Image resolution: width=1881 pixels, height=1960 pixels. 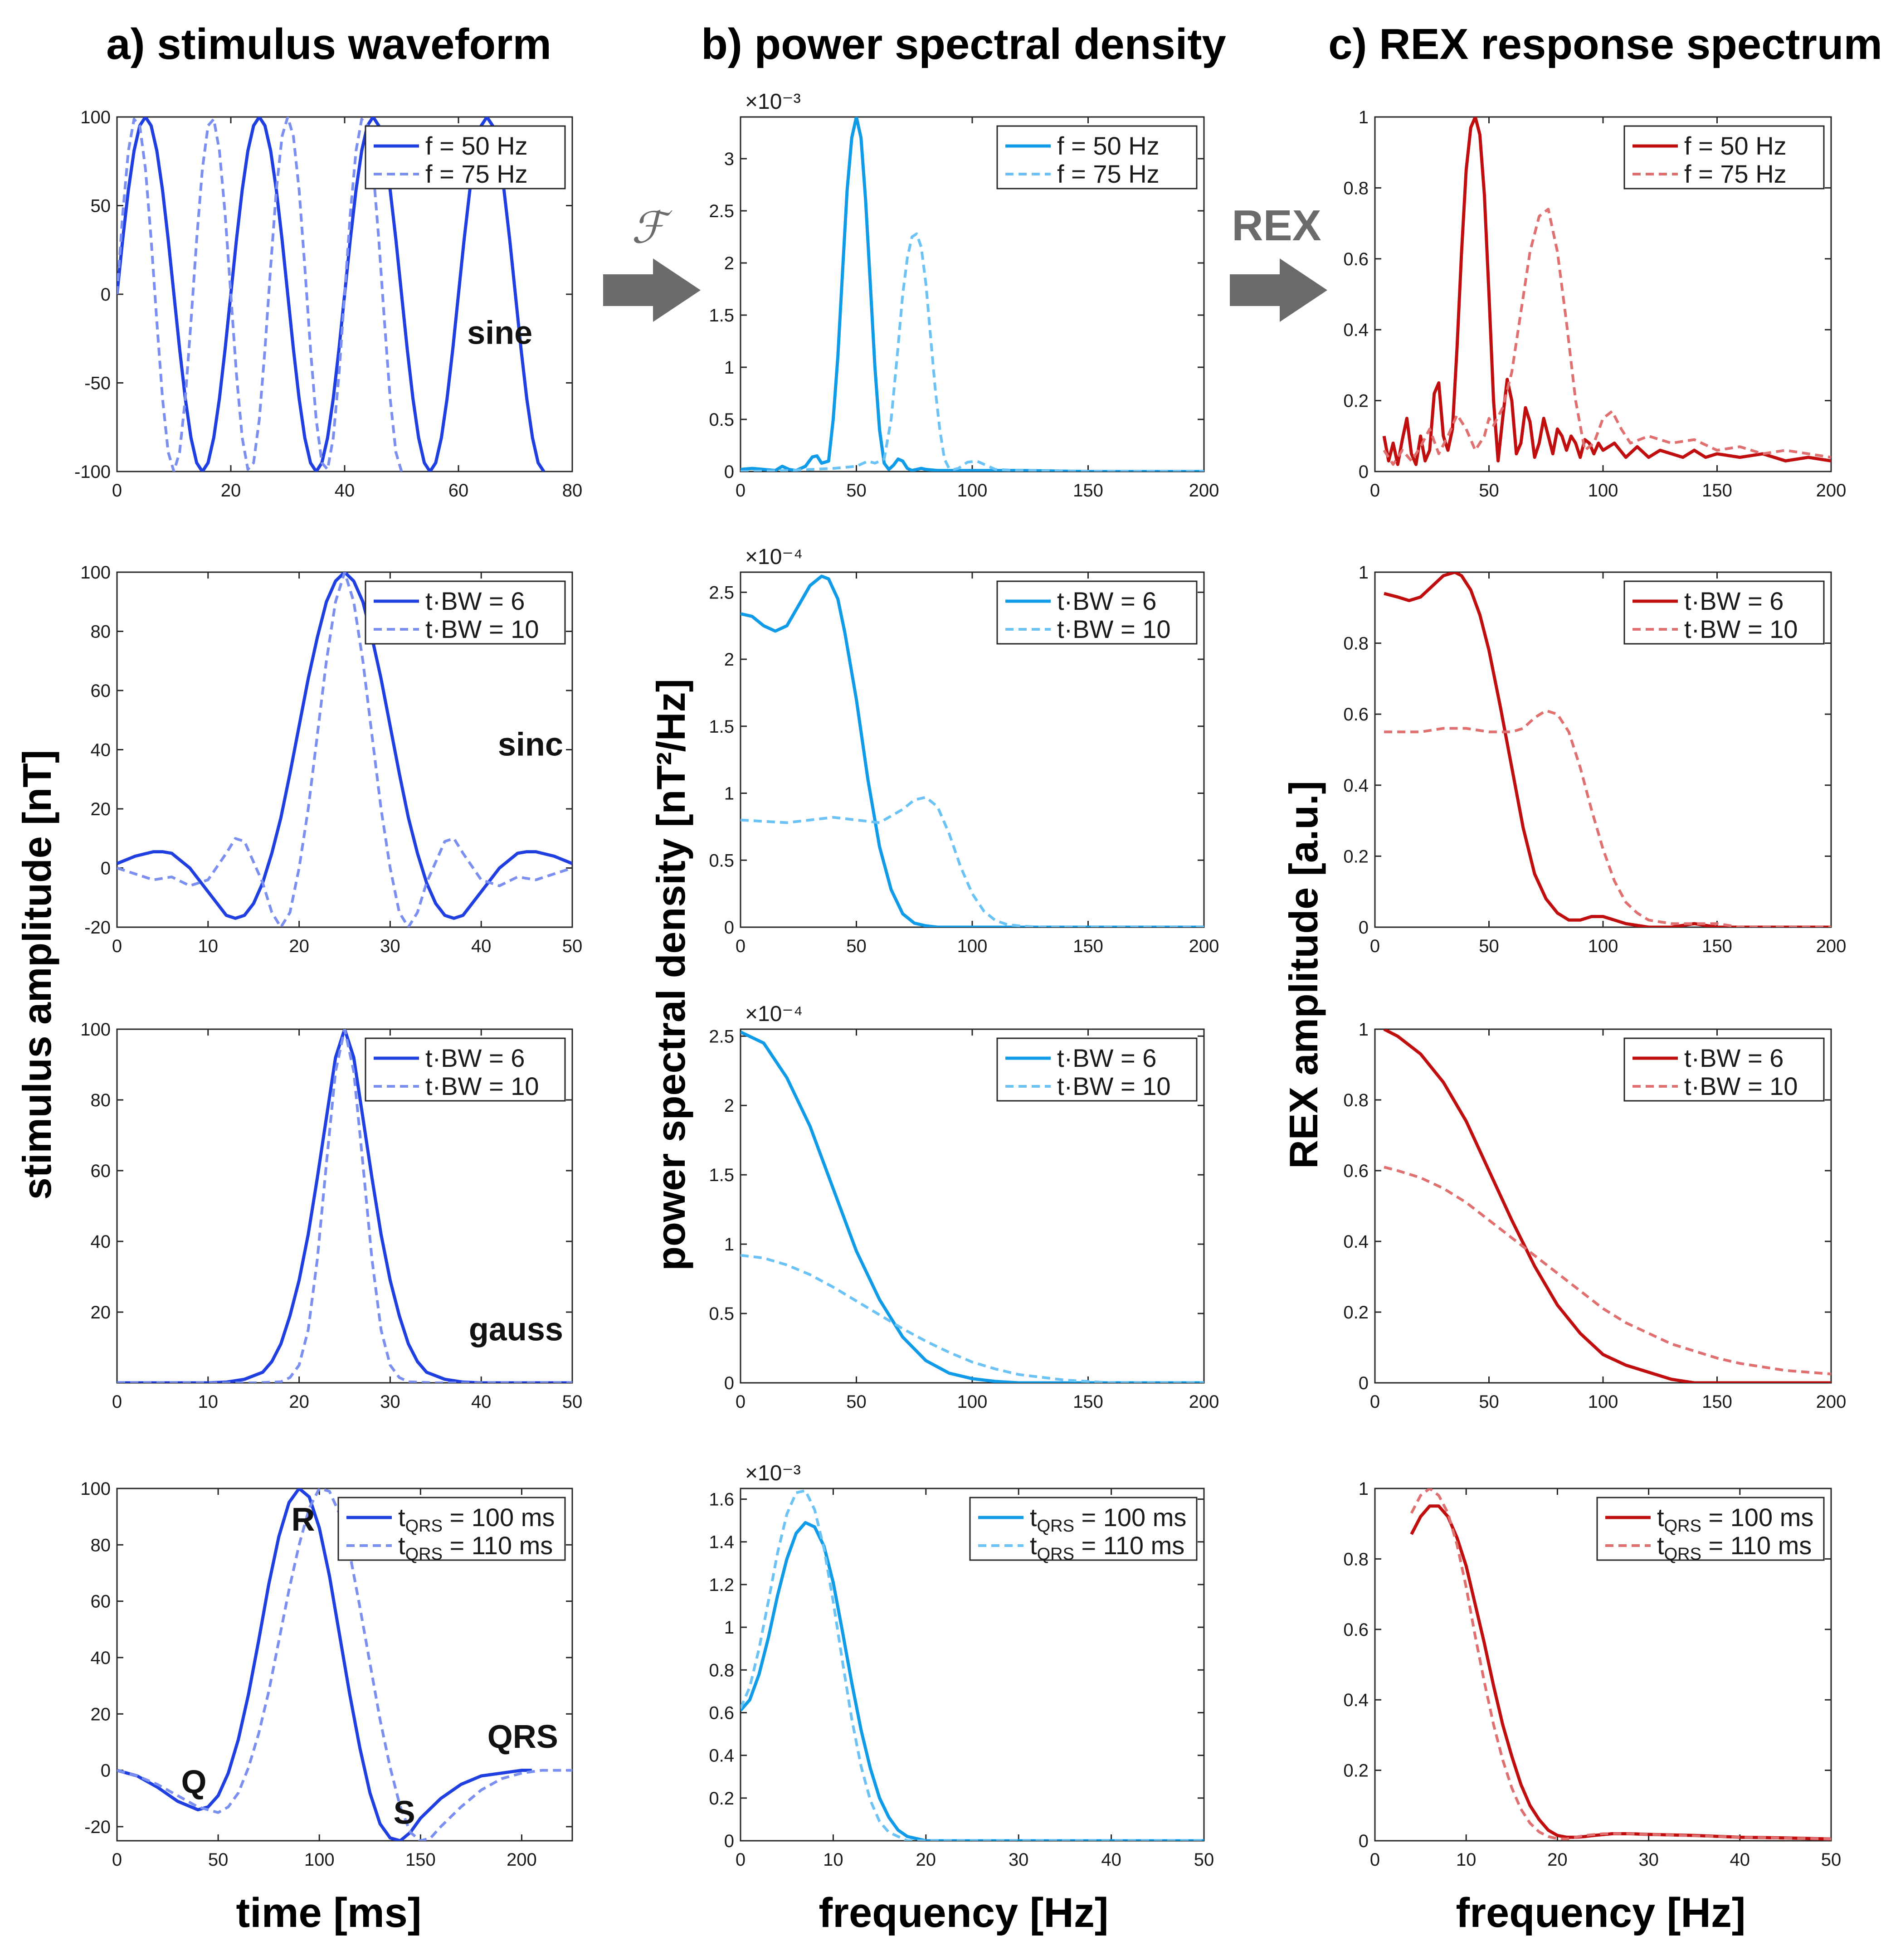 What do you see at coordinates (194, 1782) in the screenshot?
I see `annotation-q: Q` at bounding box center [194, 1782].